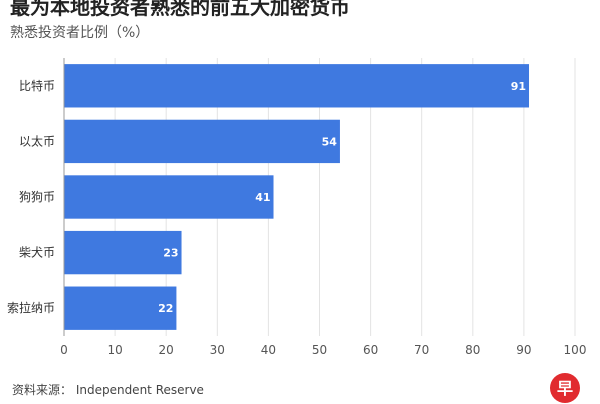 This screenshot has height=404, width=600. I want to click on x-tick-label: 100, so click(575, 350).